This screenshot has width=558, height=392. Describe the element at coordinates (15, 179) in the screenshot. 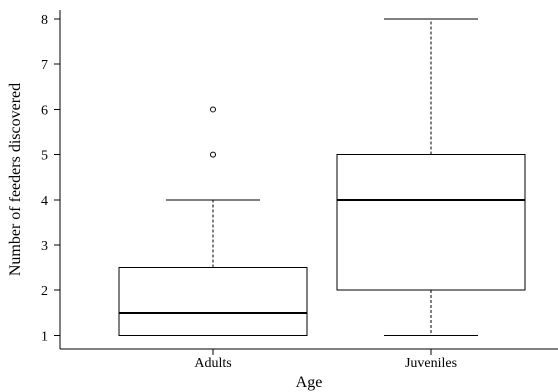

I see `y-axis-title: Number of feeders discovered` at that location.